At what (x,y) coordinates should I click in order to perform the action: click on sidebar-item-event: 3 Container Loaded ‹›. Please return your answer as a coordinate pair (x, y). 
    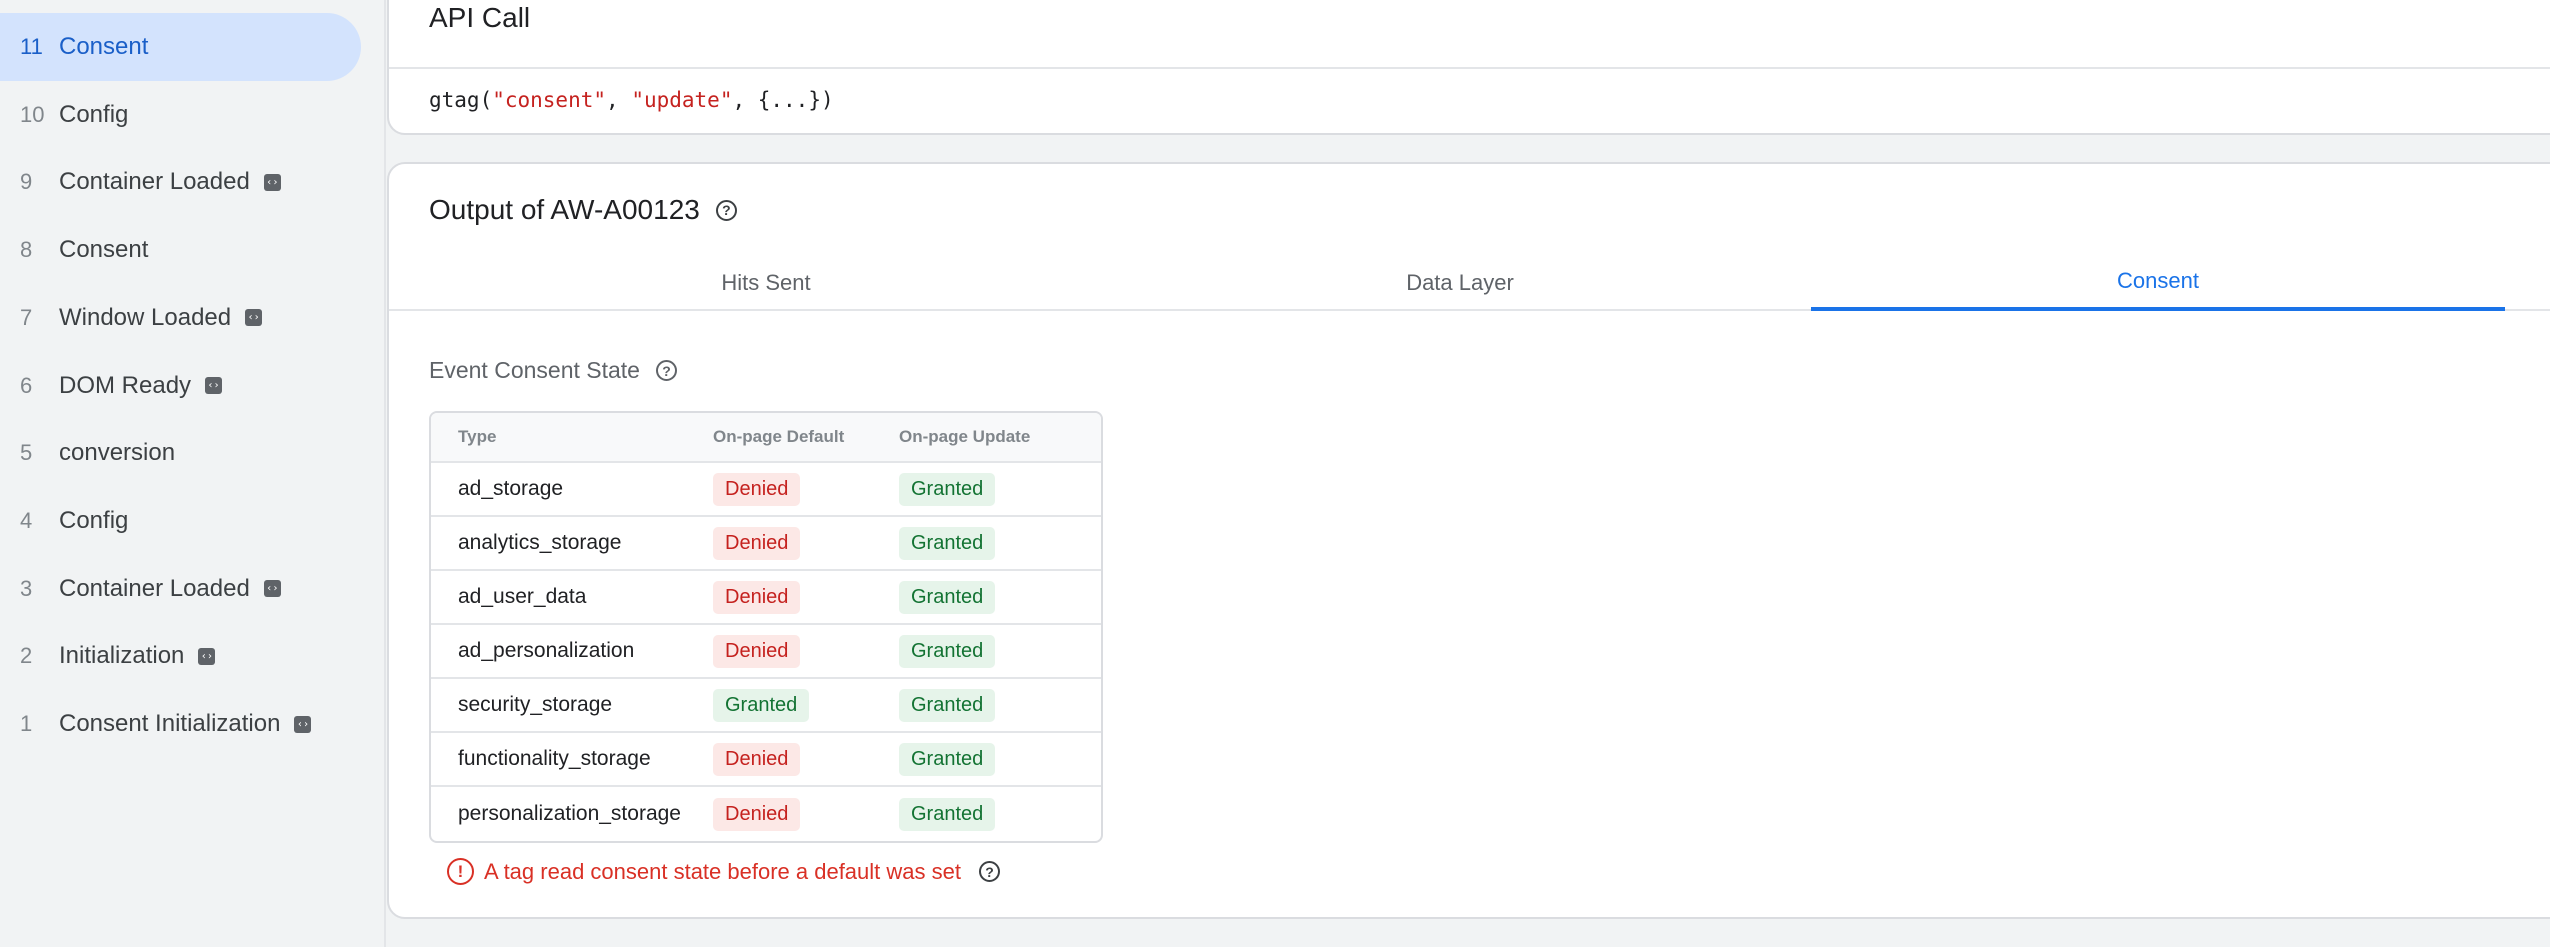
    Looking at the image, I should click on (180, 589).